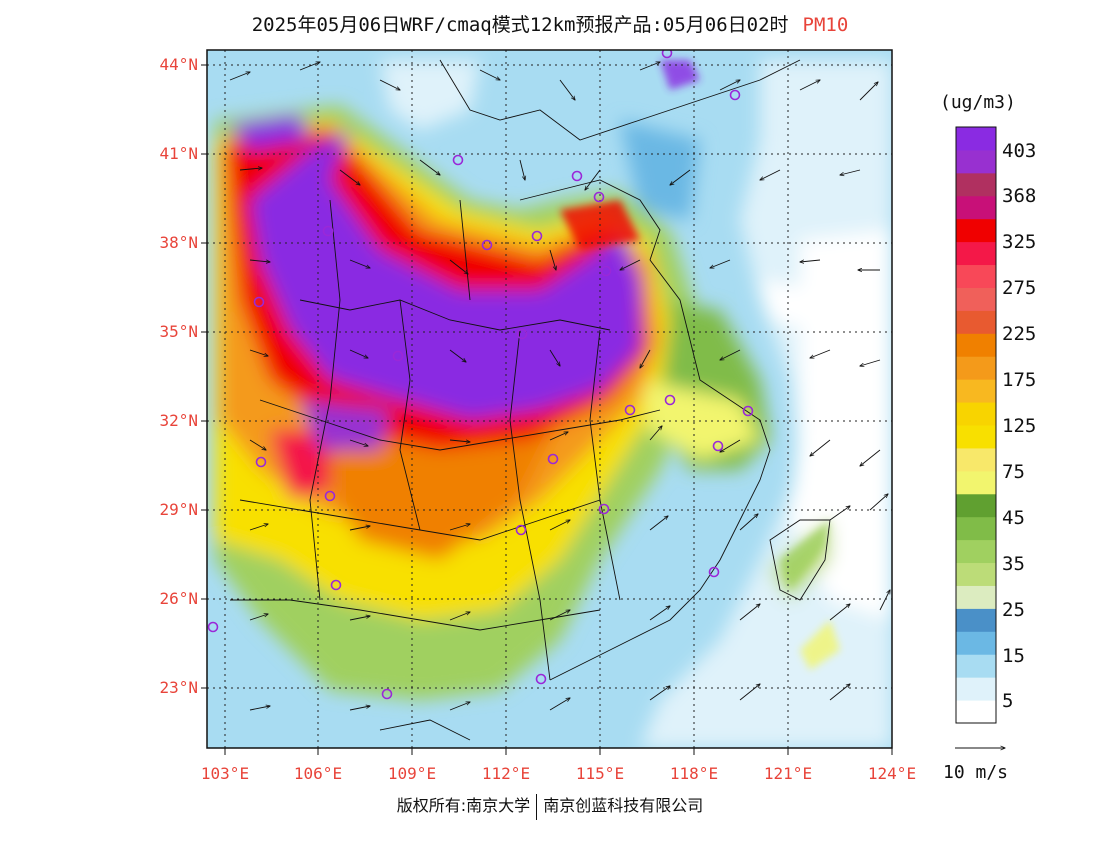 This screenshot has height=850, width=1100. I want to click on lon-label: 112°E, so click(506, 773).